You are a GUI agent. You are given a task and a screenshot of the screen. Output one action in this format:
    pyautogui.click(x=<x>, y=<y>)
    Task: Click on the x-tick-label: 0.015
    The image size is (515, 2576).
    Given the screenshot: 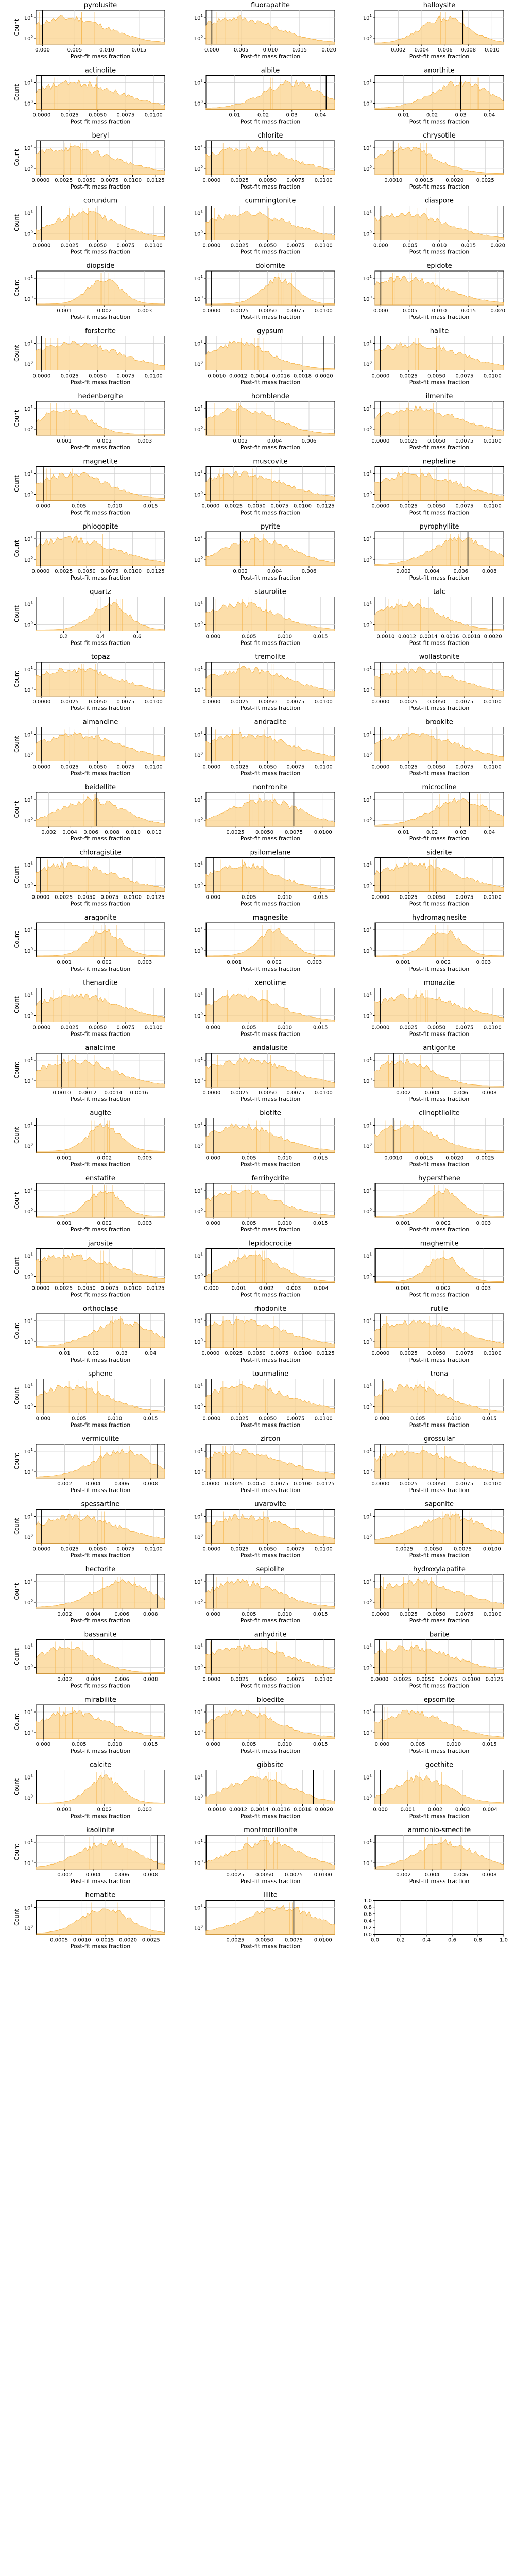 What is the action you would take?
    pyautogui.click(x=321, y=1223)
    